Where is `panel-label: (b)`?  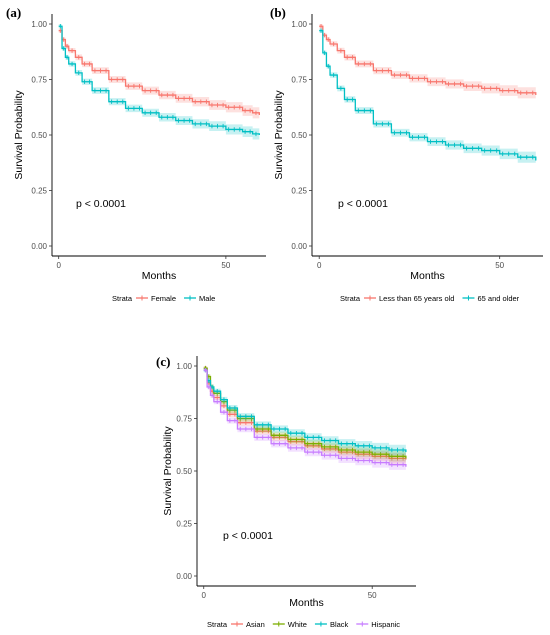 panel-label: (b) is located at coordinates (278, 12).